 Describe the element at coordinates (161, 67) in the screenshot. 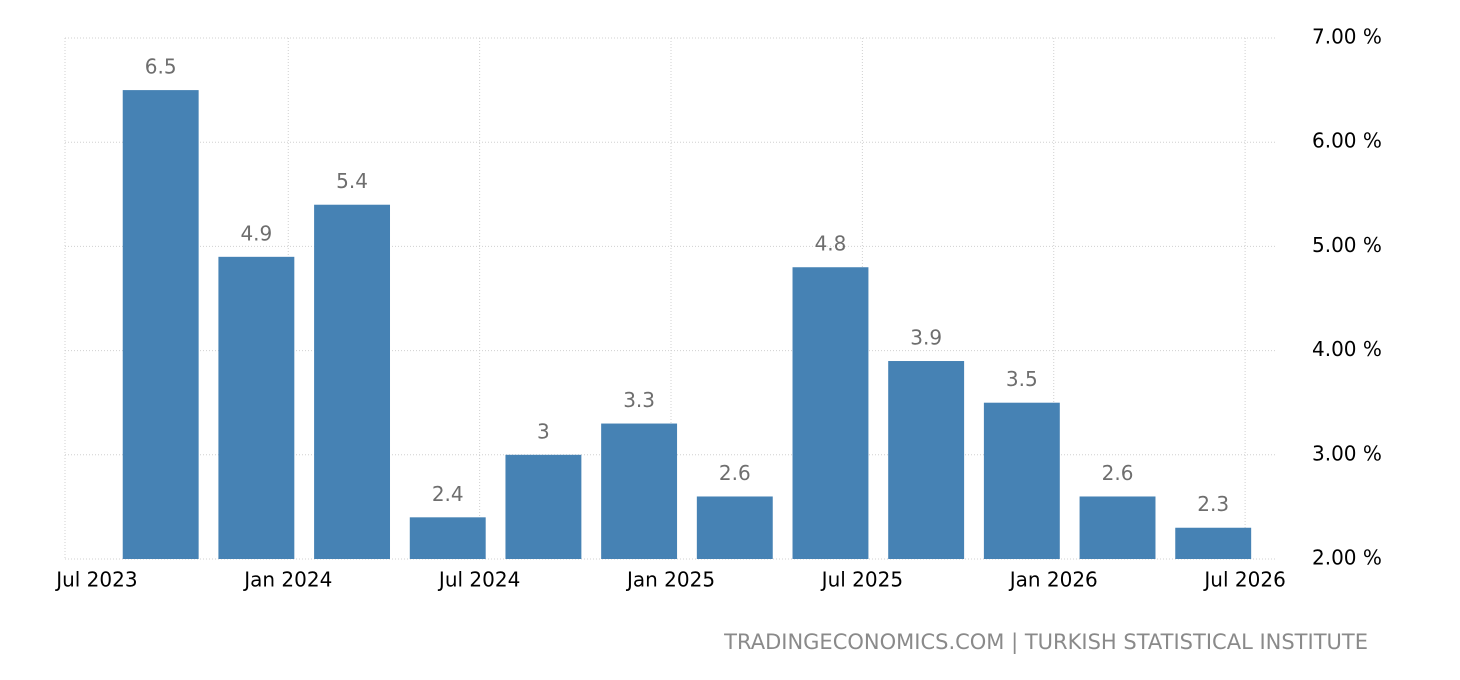

I see `value-label: 6.5` at that location.